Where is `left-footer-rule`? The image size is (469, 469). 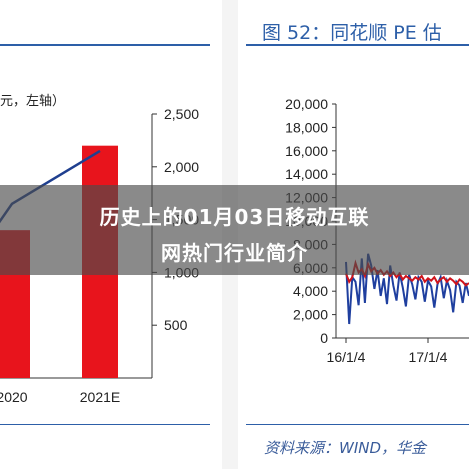
left-footer-rule is located at coordinates (105, 424).